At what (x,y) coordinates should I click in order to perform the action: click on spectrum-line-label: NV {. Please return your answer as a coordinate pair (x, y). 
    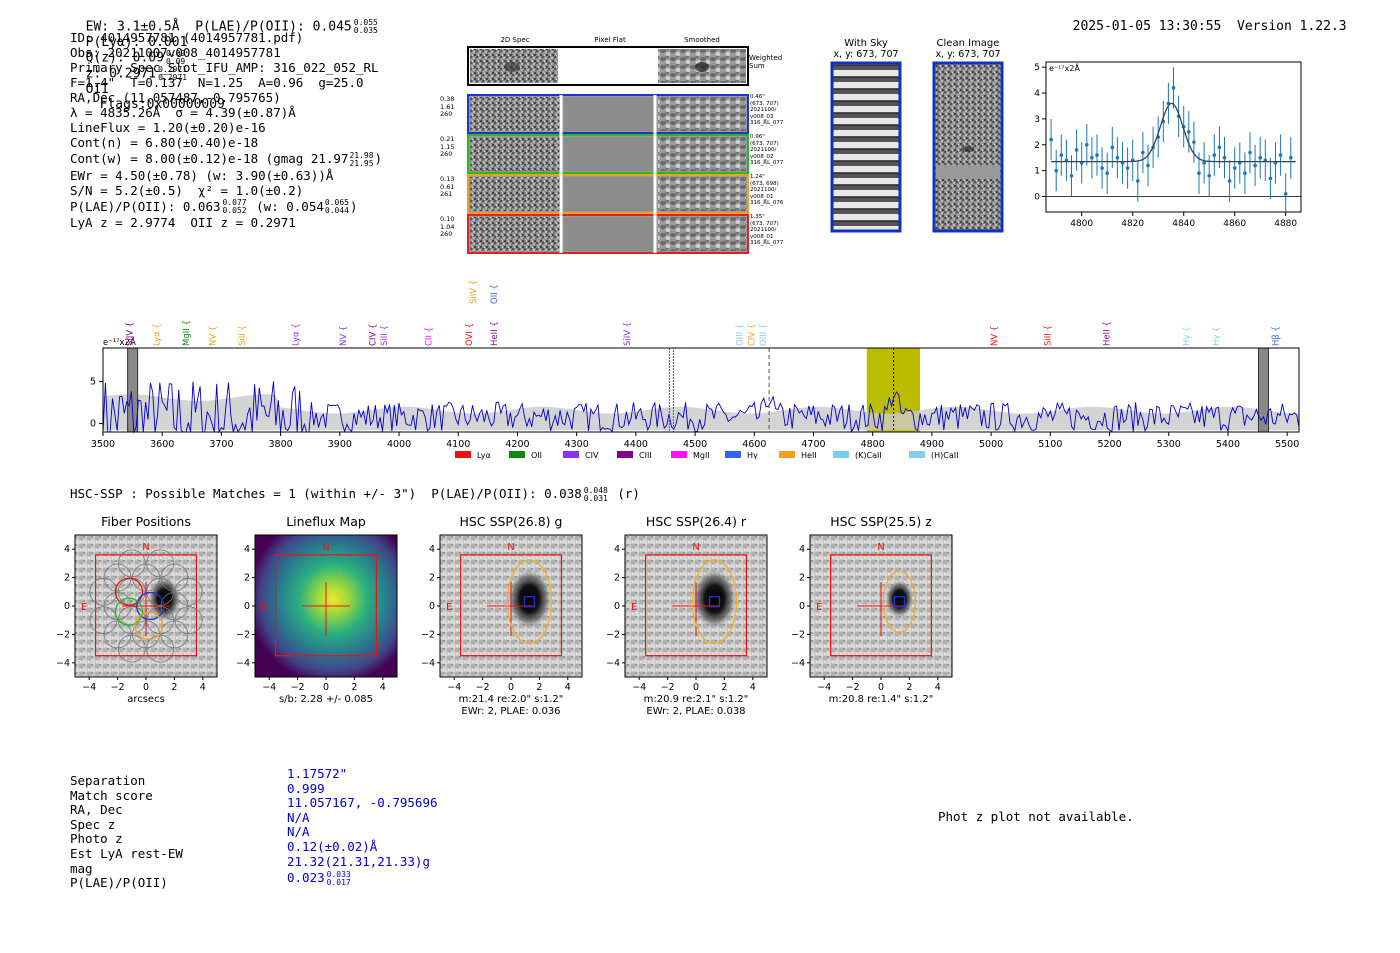
    Looking at the image, I should click on (214, 336).